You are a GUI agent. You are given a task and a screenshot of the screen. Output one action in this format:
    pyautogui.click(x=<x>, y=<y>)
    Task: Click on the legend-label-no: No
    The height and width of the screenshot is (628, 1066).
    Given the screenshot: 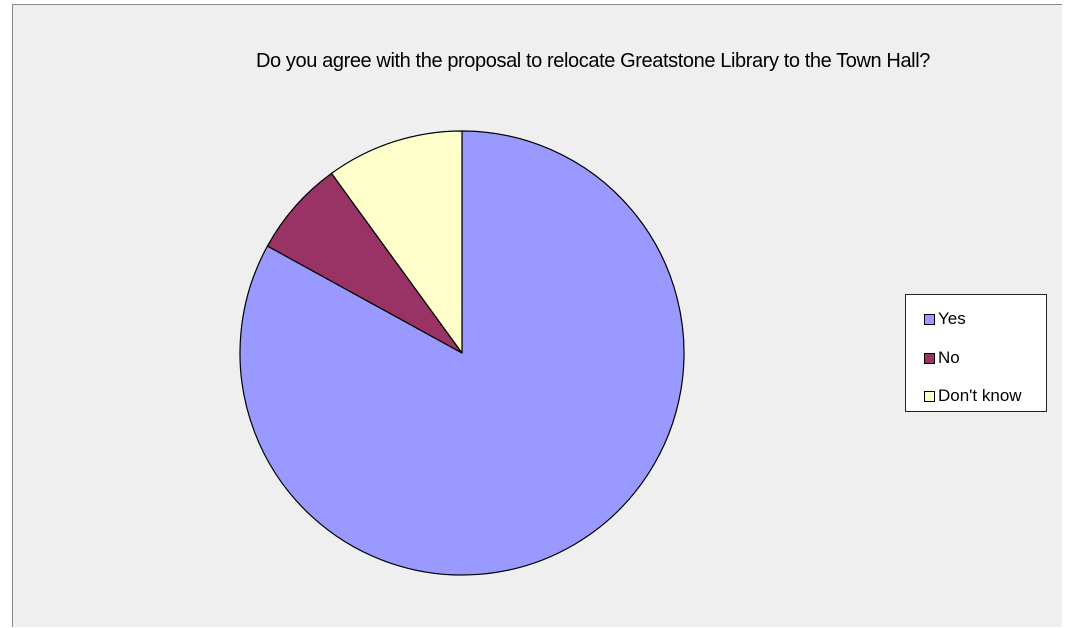 What is the action you would take?
    pyautogui.click(x=949, y=357)
    